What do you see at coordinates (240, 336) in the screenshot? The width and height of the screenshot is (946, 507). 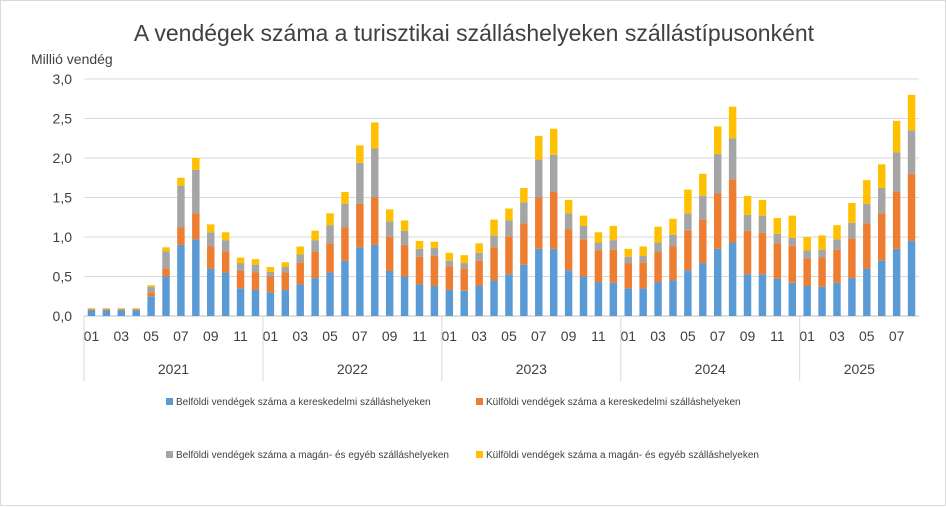 I see `x-tick-label: 11` at bounding box center [240, 336].